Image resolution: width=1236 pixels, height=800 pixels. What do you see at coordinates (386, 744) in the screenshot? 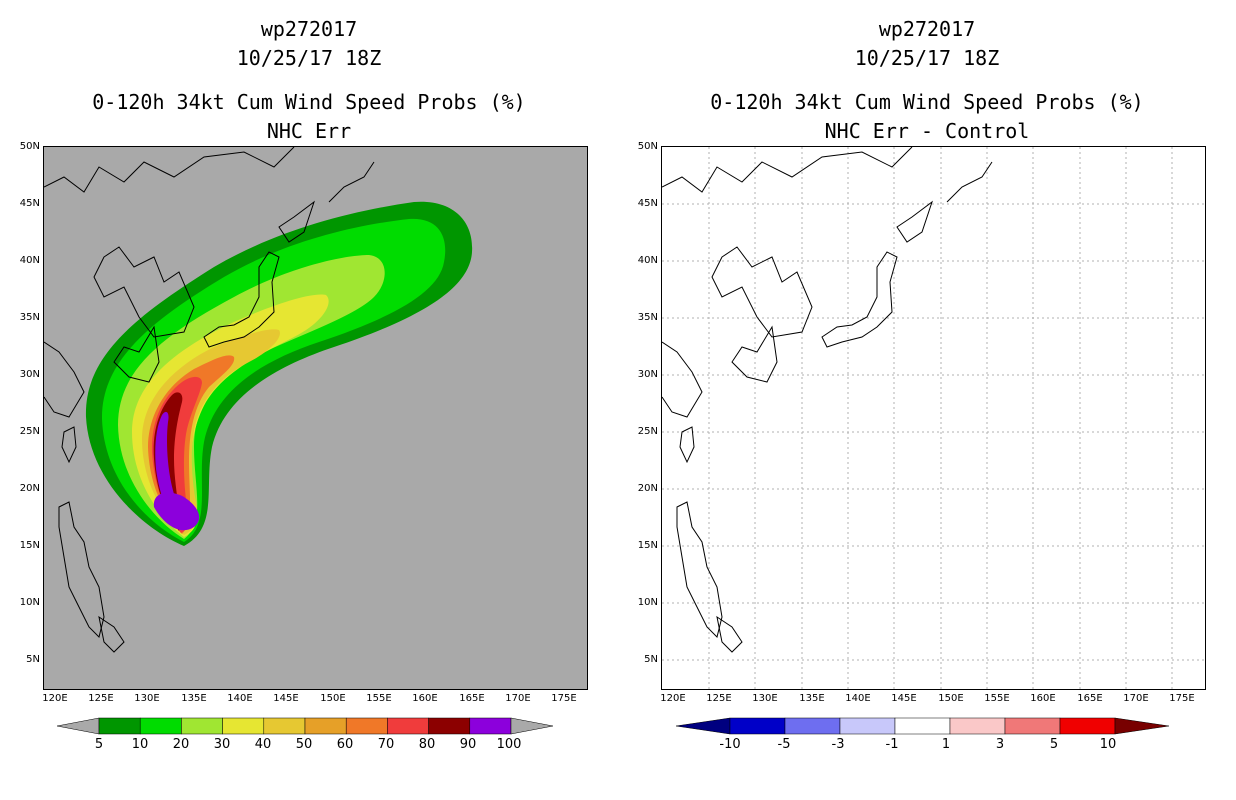
I see `colorbar-label: 70` at bounding box center [386, 744].